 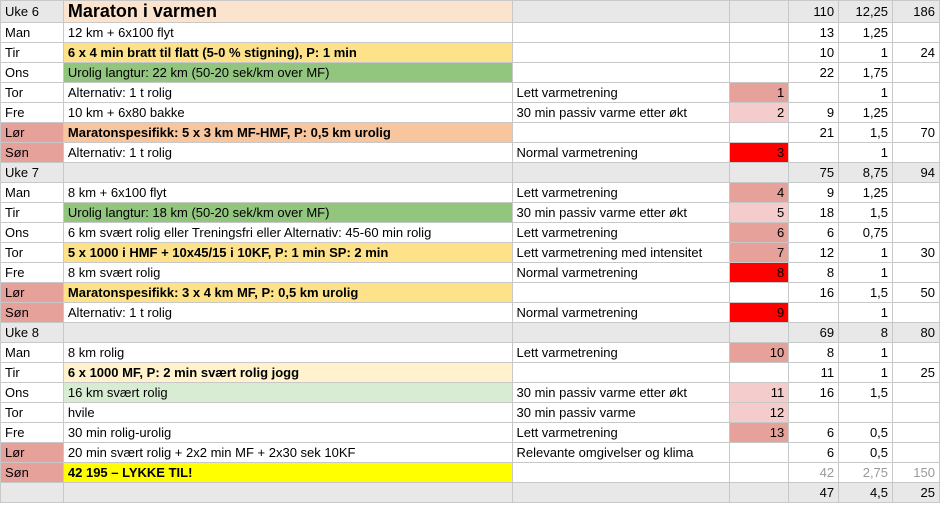 I want to click on day-cell: Fre, so click(x=32, y=112).